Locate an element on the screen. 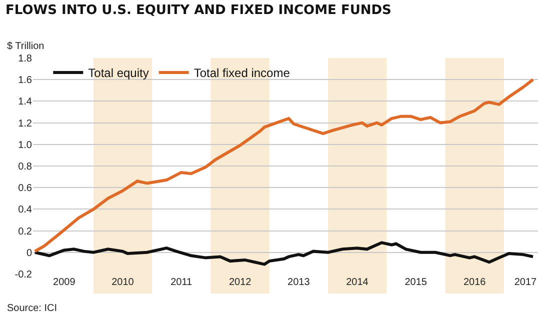  legend-label: Total fixed income is located at coordinates (242, 73).